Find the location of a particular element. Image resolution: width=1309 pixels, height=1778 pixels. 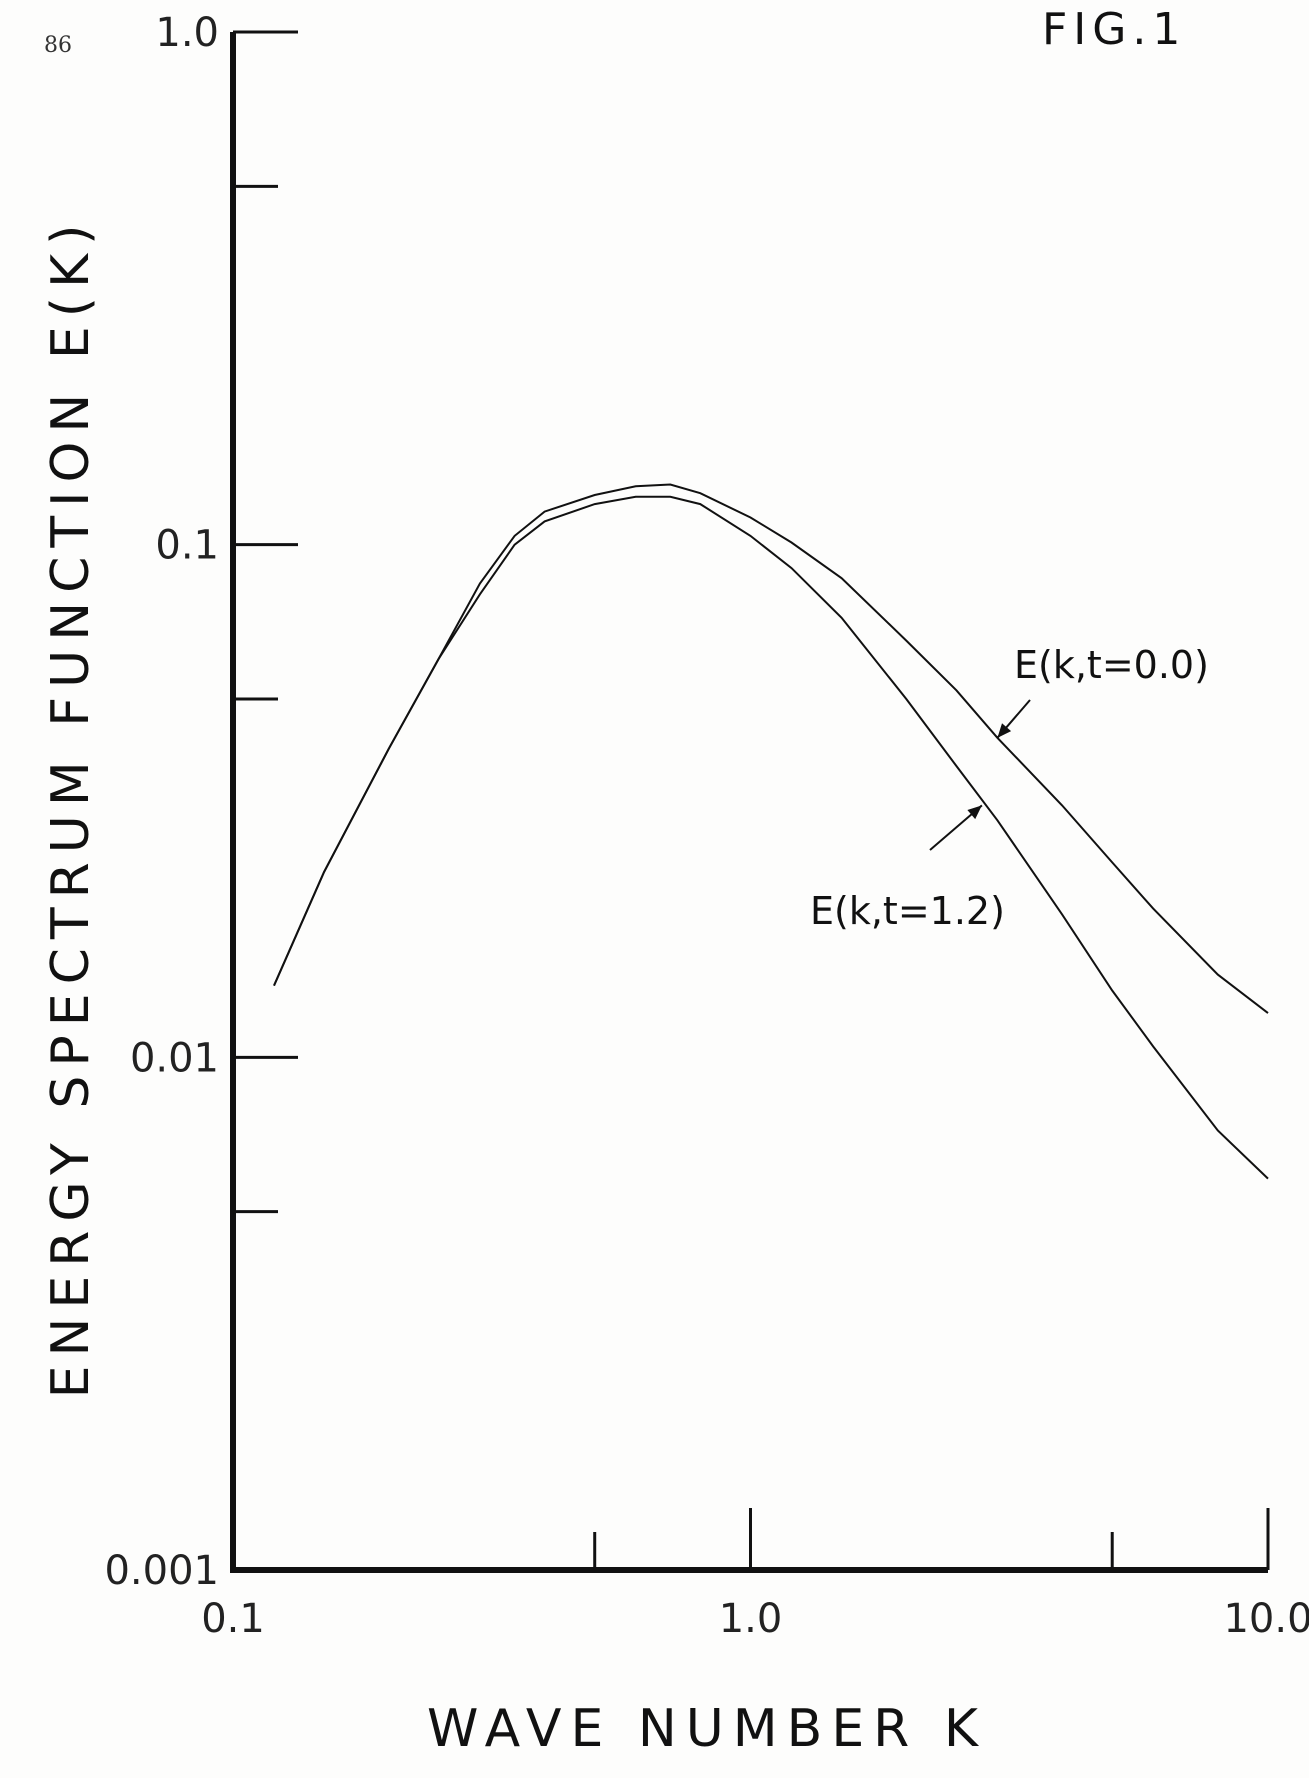

series-annotations: E(k,t=0.0) E(k,t=1.2) is located at coordinates (1009, 788).